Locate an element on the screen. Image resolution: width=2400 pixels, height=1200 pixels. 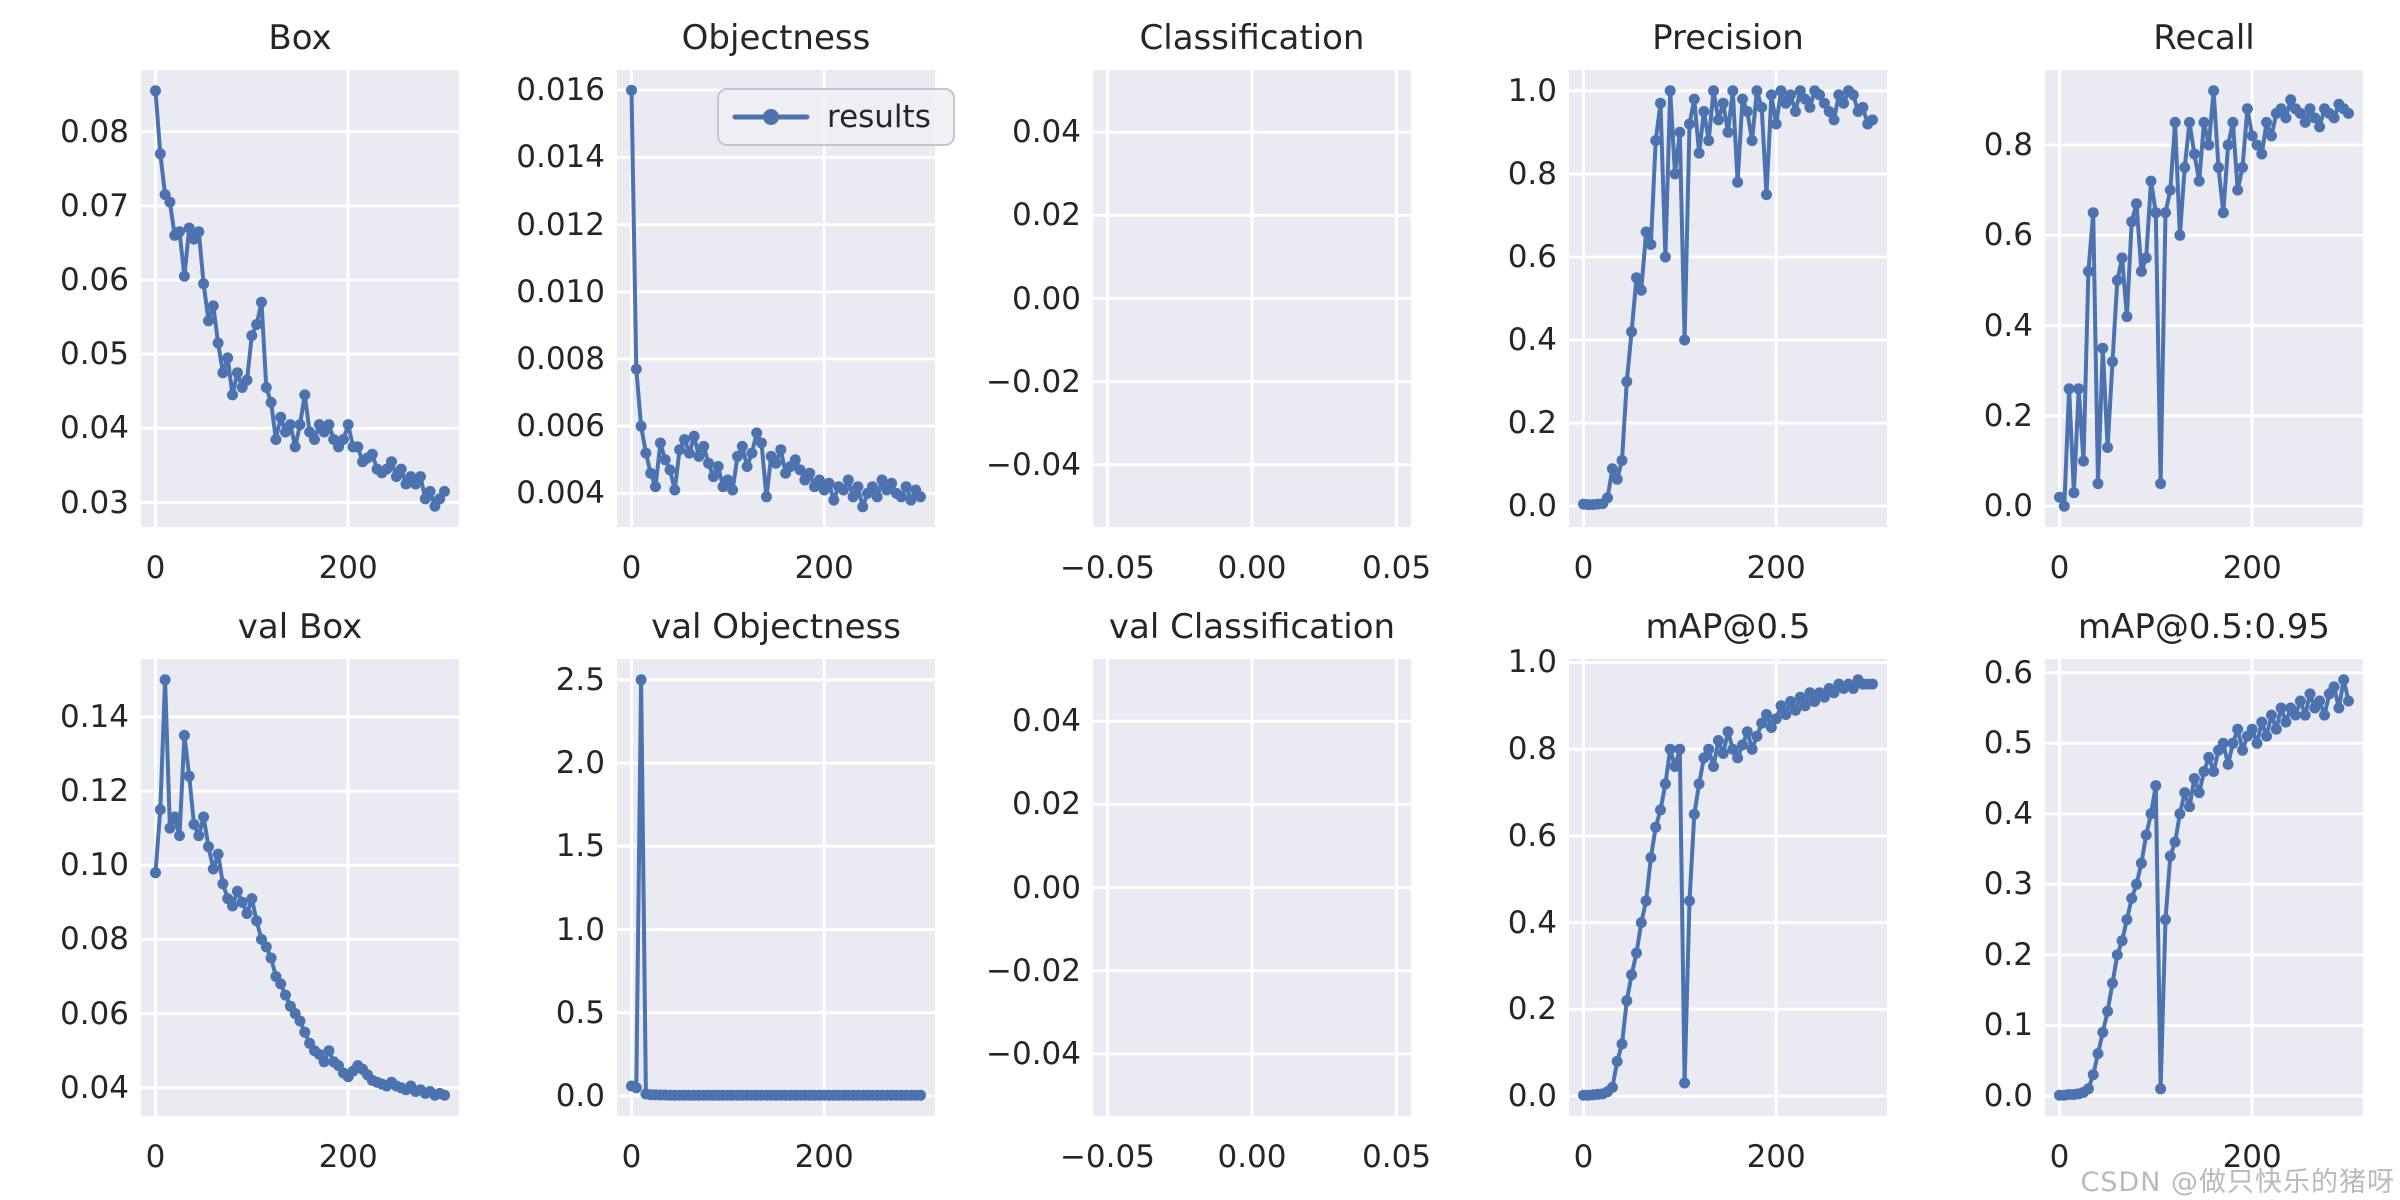
y-tick-label: 0.12 is located at coordinates (94, 791).